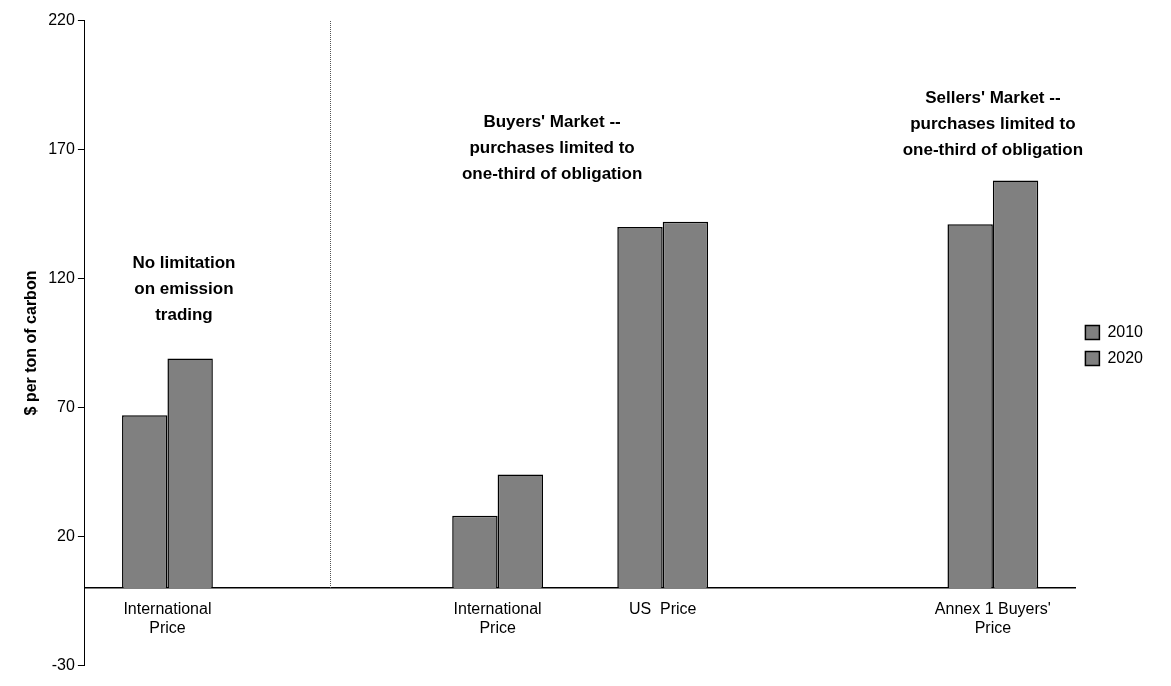  Describe the element at coordinates (992, 618) in the screenshot. I see `x-tick-label: Annex 1 Buyers' Price` at that location.